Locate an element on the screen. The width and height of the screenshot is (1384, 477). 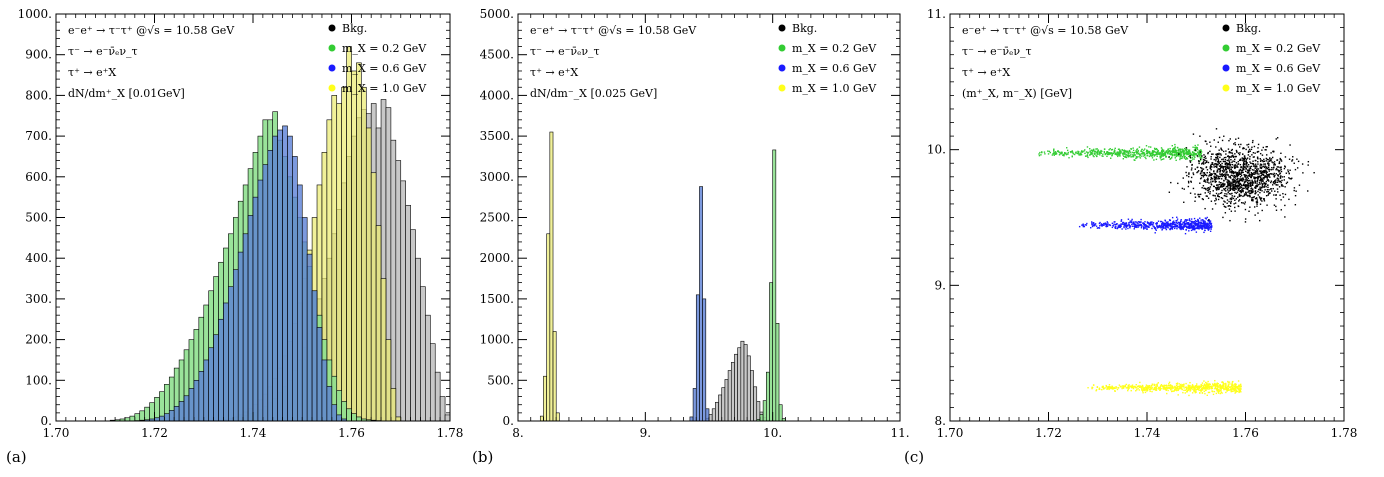
y-tick-label: 500. is located at coordinates (500, 380).